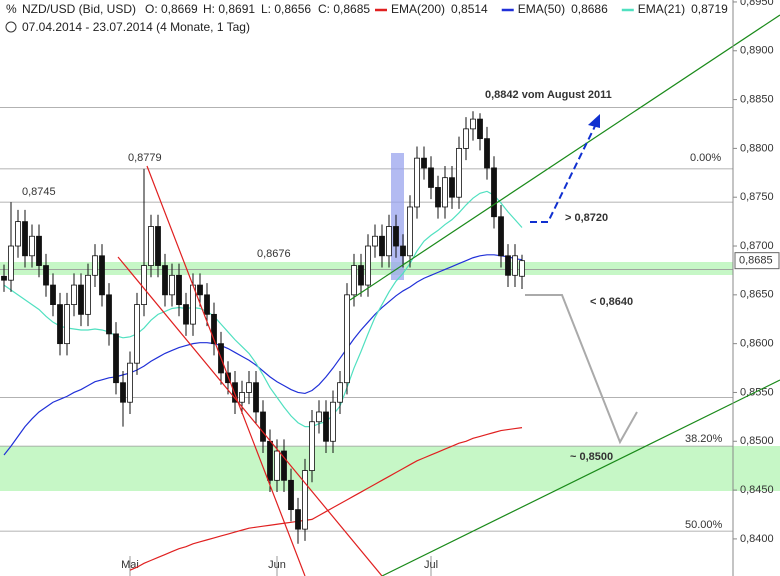  What do you see at coordinates (277, 565) in the screenshot?
I see `x-tick-label: Jun` at bounding box center [277, 565].